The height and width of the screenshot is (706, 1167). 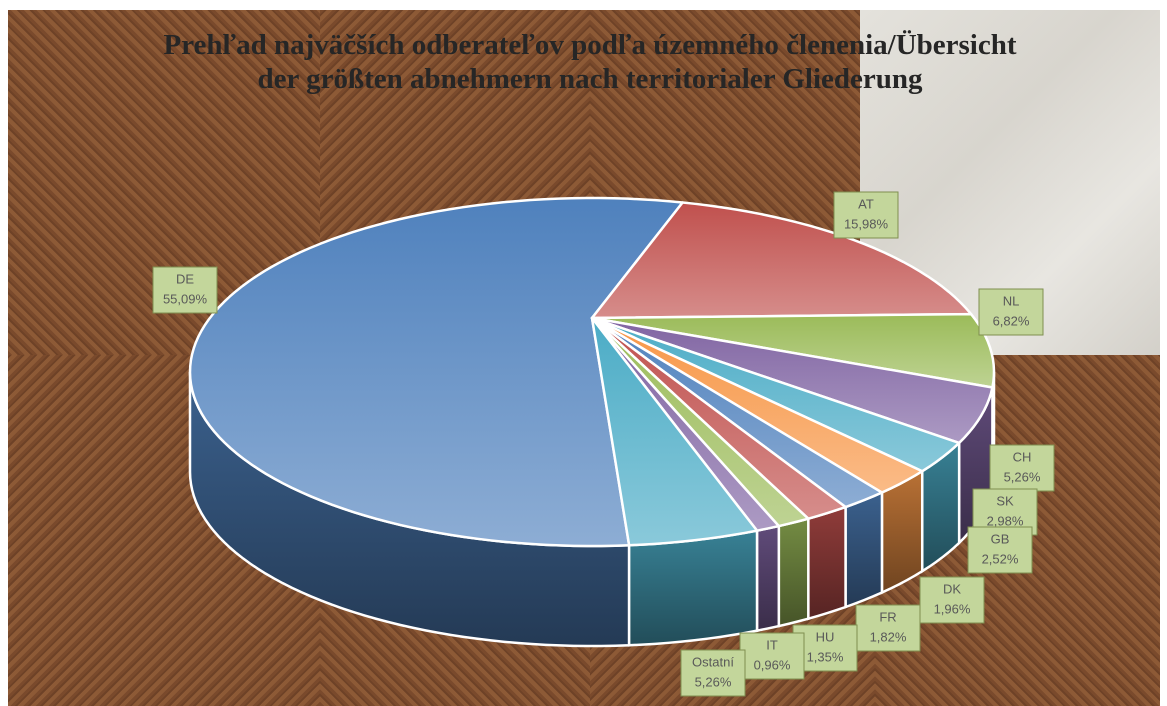 I want to click on data-label-value: 2,52%, so click(x=1000, y=558).